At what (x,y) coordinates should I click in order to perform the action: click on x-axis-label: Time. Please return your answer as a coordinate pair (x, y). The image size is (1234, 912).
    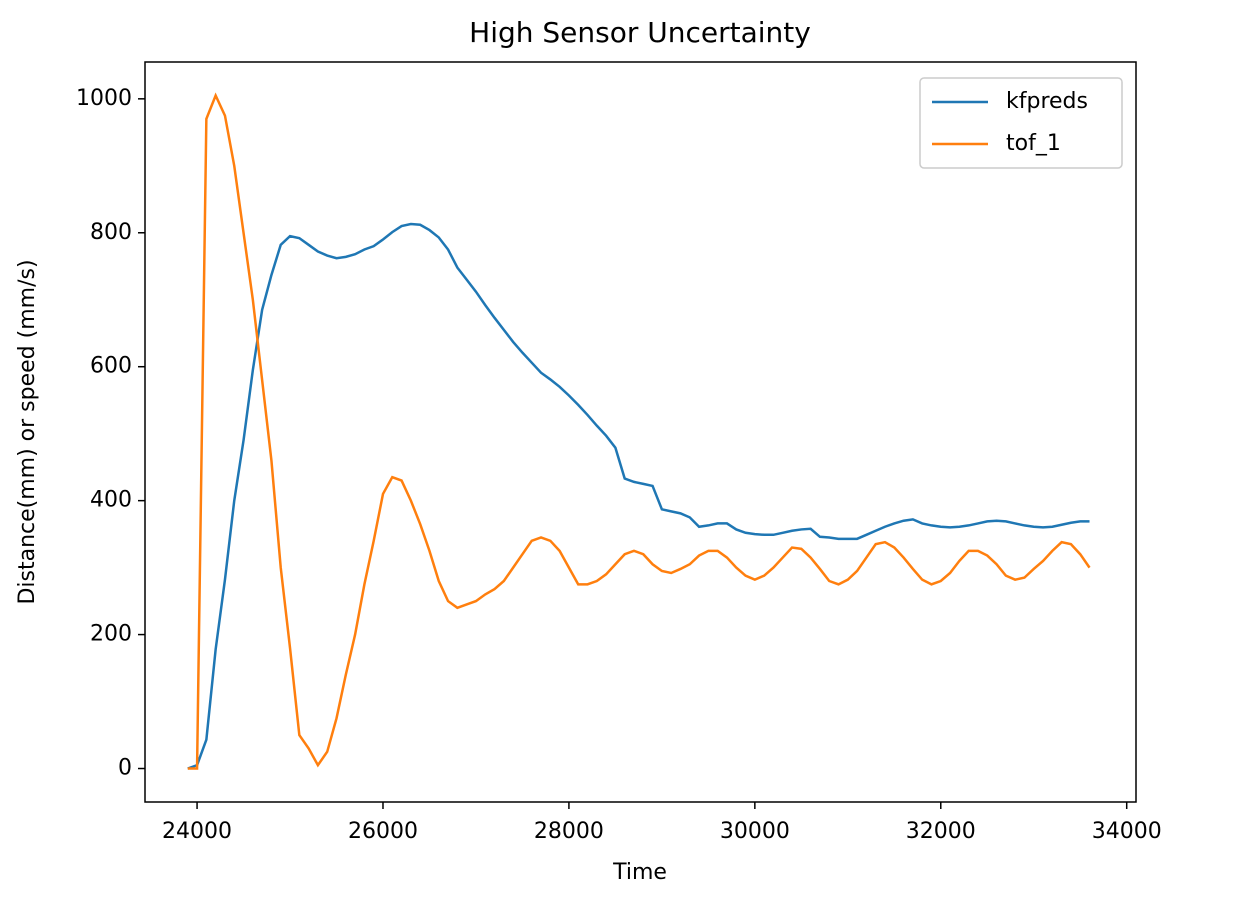
    Looking at the image, I should click on (639, 872).